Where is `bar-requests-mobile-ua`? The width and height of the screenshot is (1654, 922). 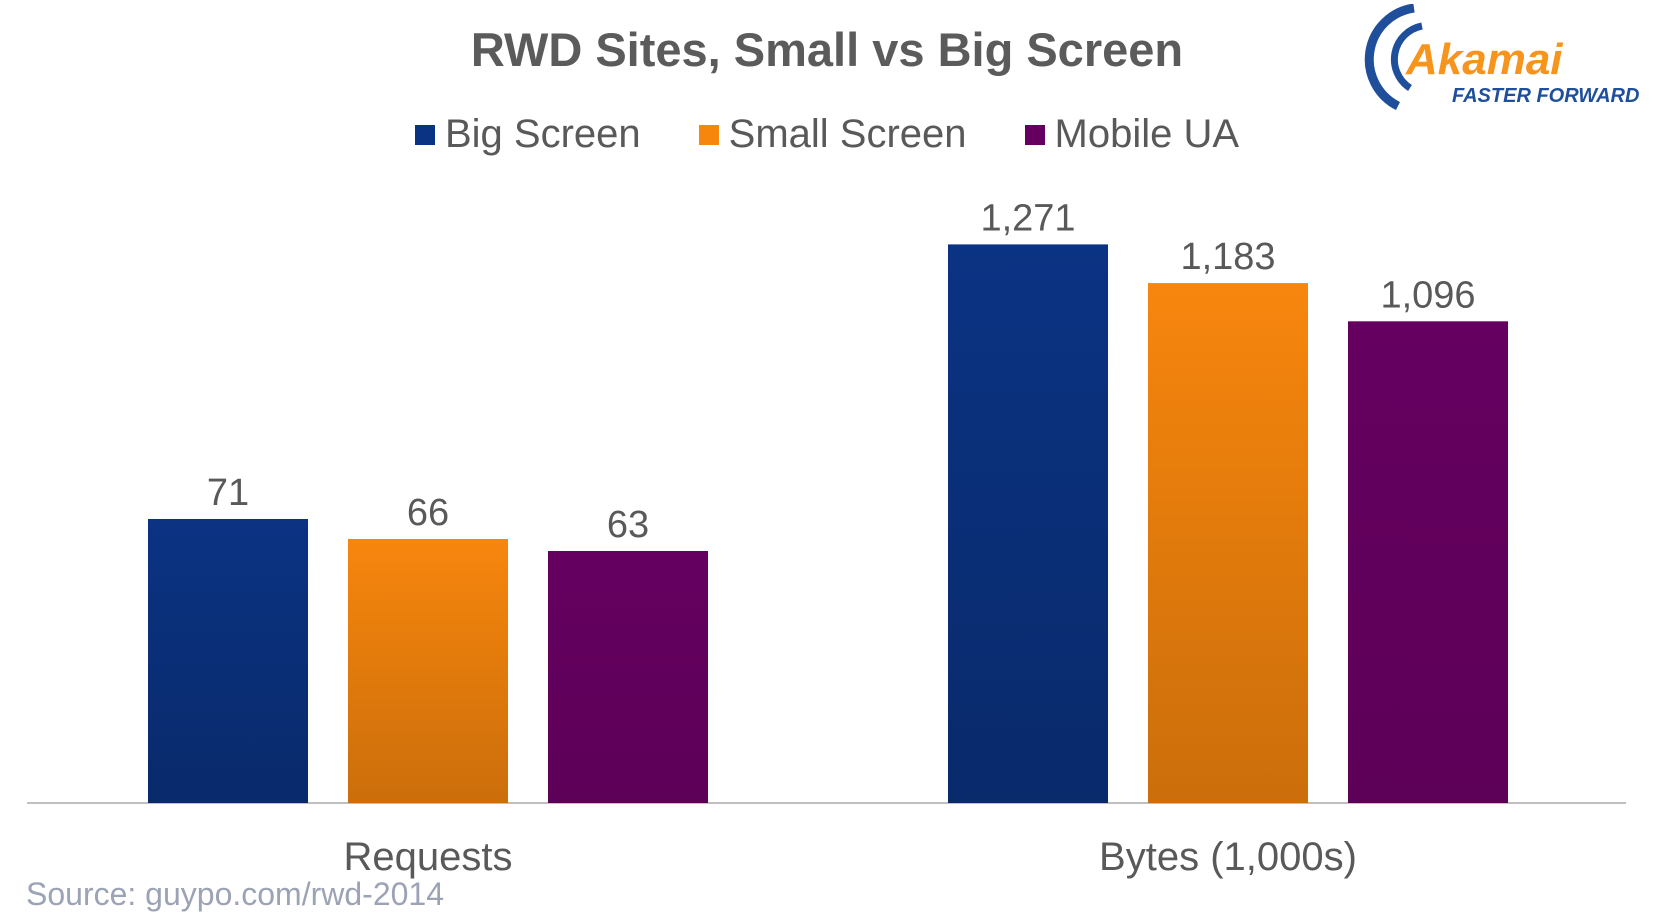
bar-requests-mobile-ua is located at coordinates (628, 677).